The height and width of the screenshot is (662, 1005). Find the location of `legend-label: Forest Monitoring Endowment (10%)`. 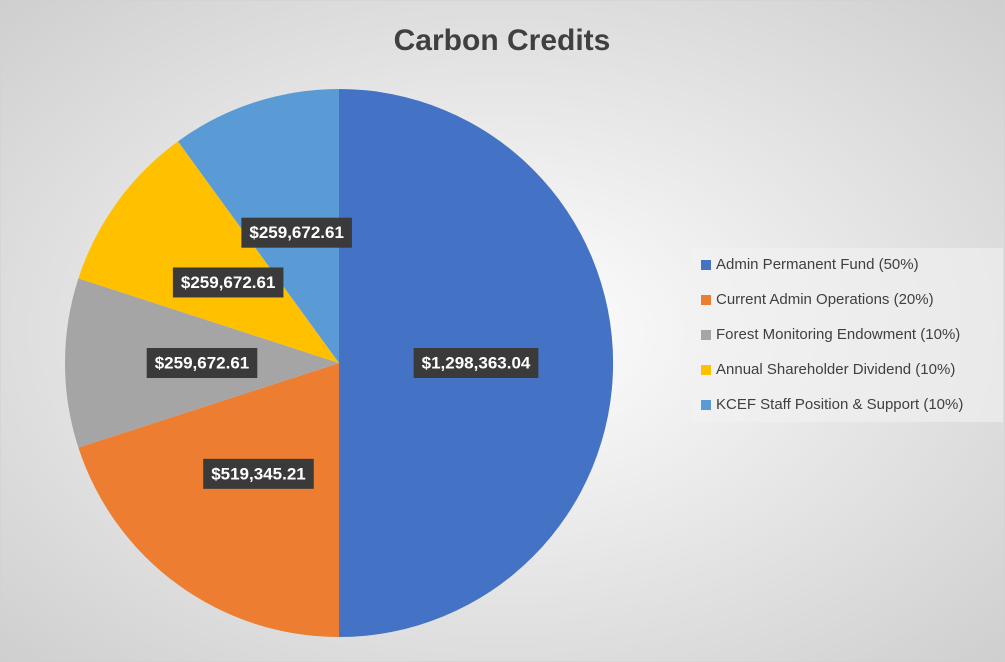

legend-label: Forest Monitoring Endowment (10%) is located at coordinates (838, 334).